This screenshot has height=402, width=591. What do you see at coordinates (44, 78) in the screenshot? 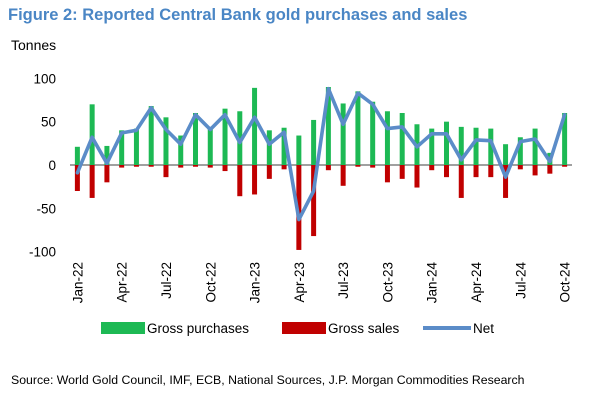
I see `y-tick-label: 100` at bounding box center [44, 78].